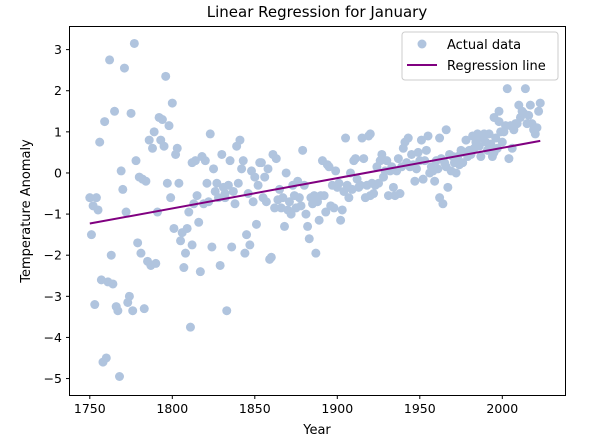  What do you see at coordinates (296, 405) in the screenshot?
I see `x-axis: 1750 1800 1850 1900 1950 2000` at bounding box center [296, 405].